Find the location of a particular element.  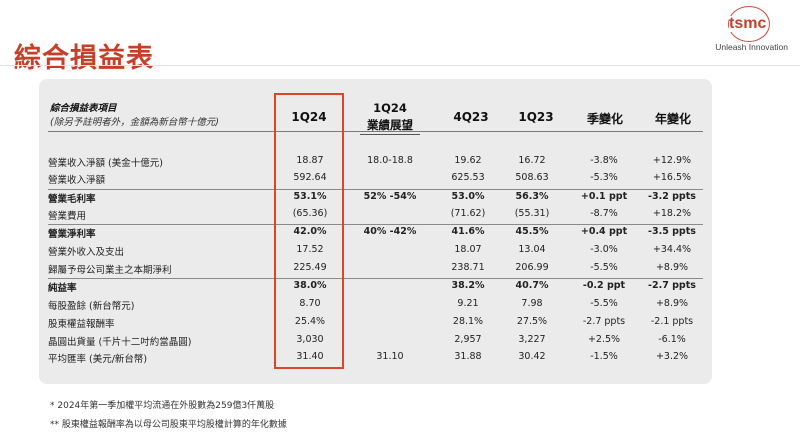

col-header-yoy: 年變化 is located at coordinates (672, 119).